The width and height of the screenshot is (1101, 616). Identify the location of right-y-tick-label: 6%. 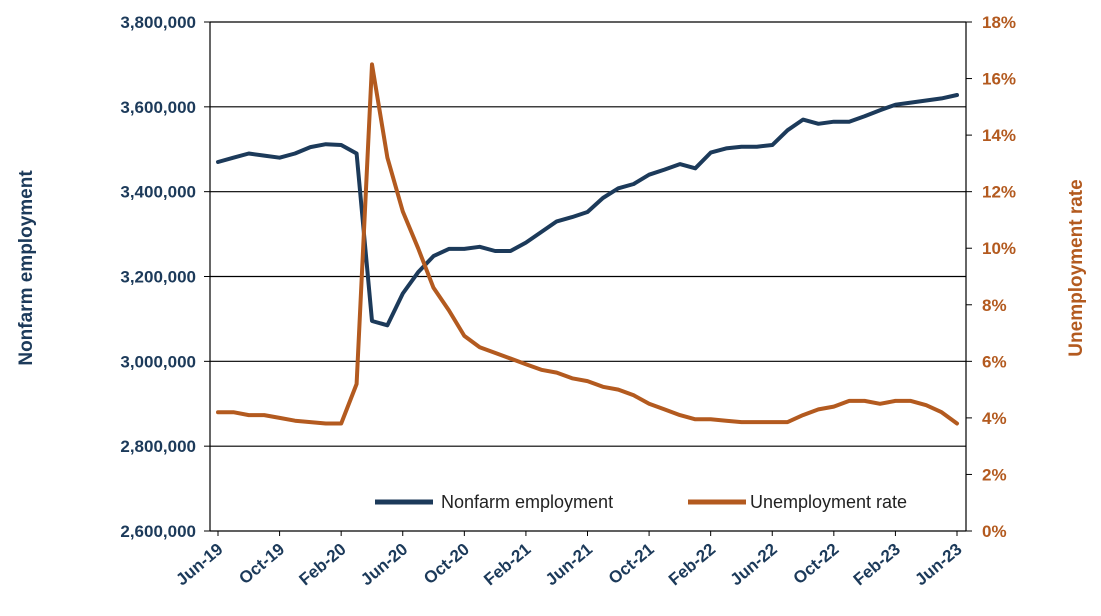
(994, 361).